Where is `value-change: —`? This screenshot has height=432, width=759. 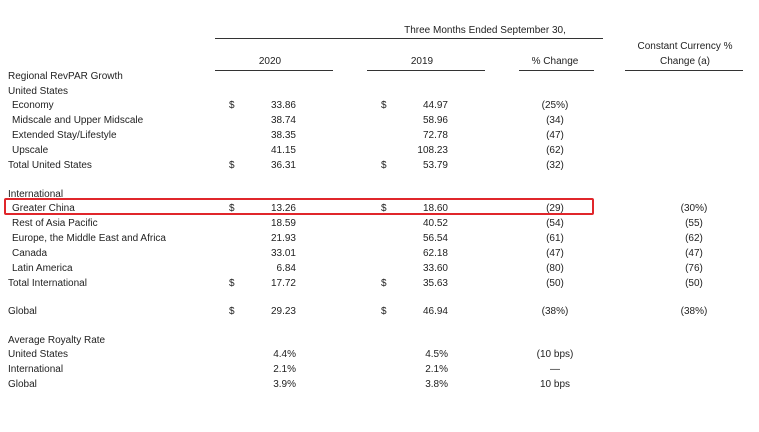
value-change: — is located at coordinates (555, 369).